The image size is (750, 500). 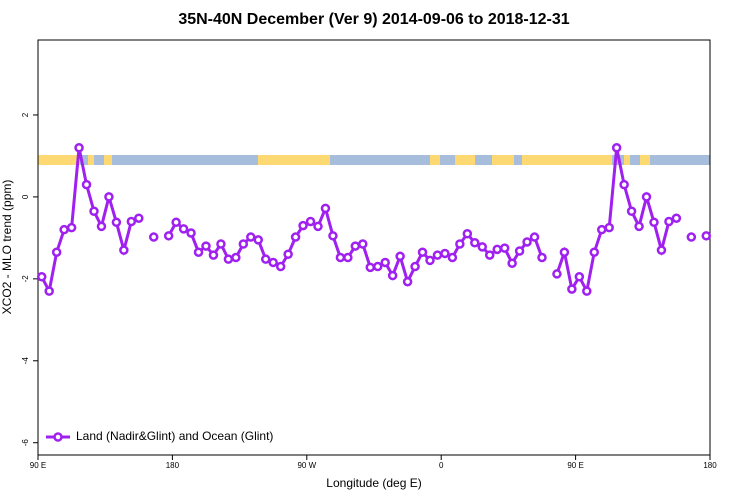 I want to click on x-tick-label: 90 W, so click(x=306, y=465).